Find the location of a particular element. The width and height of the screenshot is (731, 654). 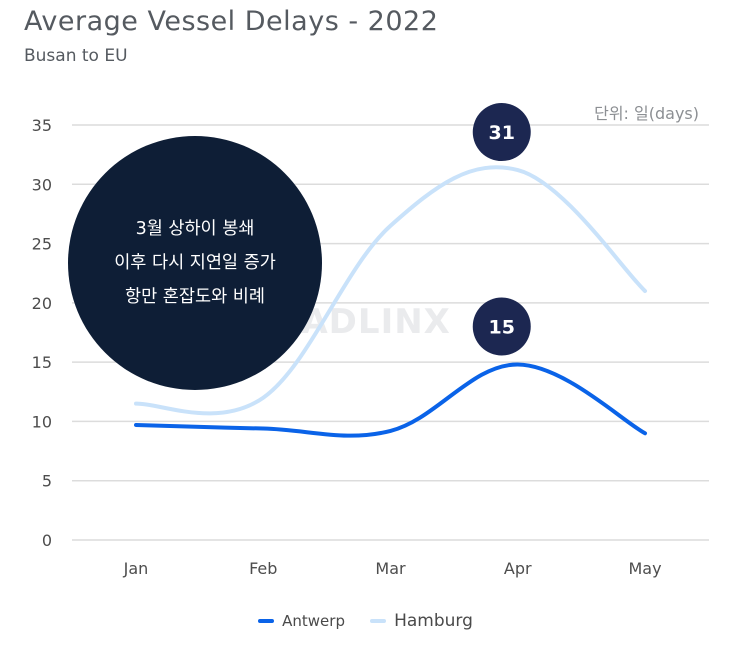

unit-label: 단위: 일(days) is located at coordinates (646, 113).